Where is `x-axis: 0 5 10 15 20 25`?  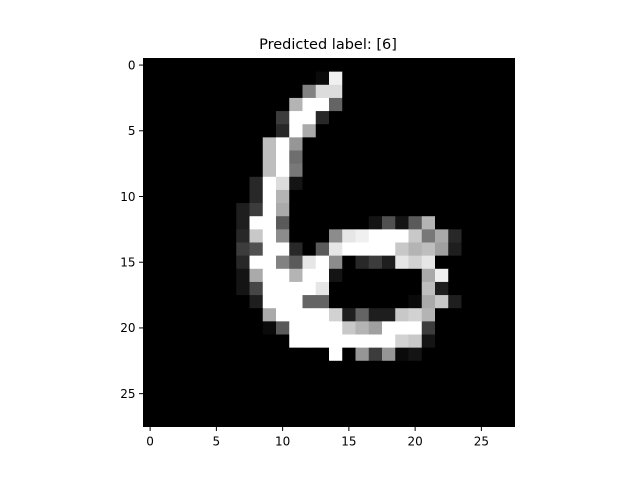
x-axis: 0 5 10 15 20 25 is located at coordinates (317, 437).